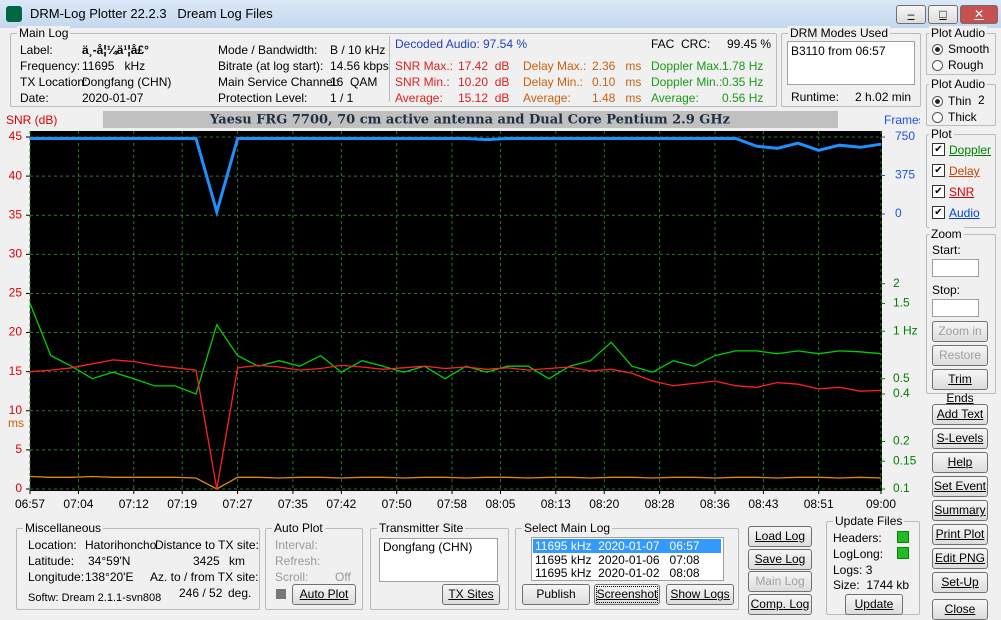 Image resolution: width=1001 pixels, height=620 pixels. What do you see at coordinates (960, 582) in the screenshot?
I see `side-button: Set-Up` at bounding box center [960, 582].